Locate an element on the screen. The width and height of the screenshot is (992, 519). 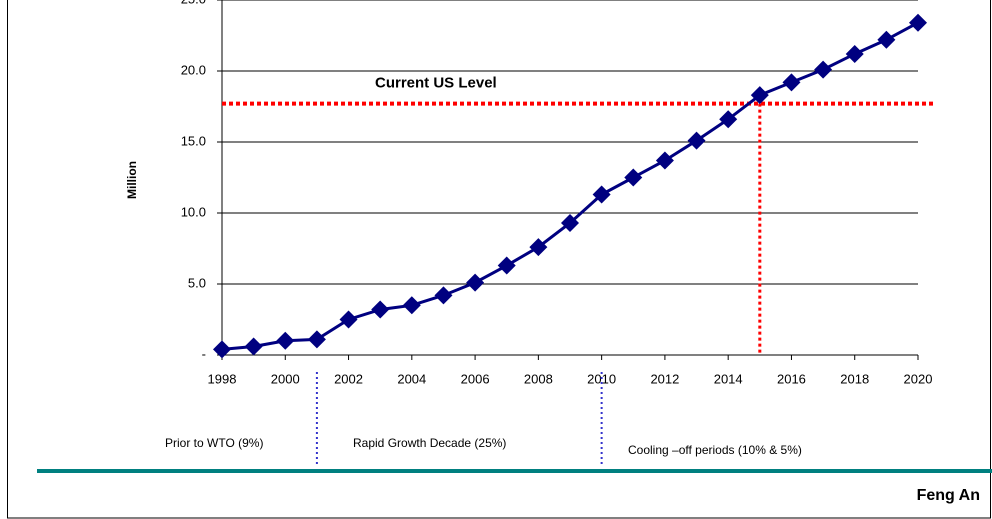
y-axis-label: Million is located at coordinates (132, 180).